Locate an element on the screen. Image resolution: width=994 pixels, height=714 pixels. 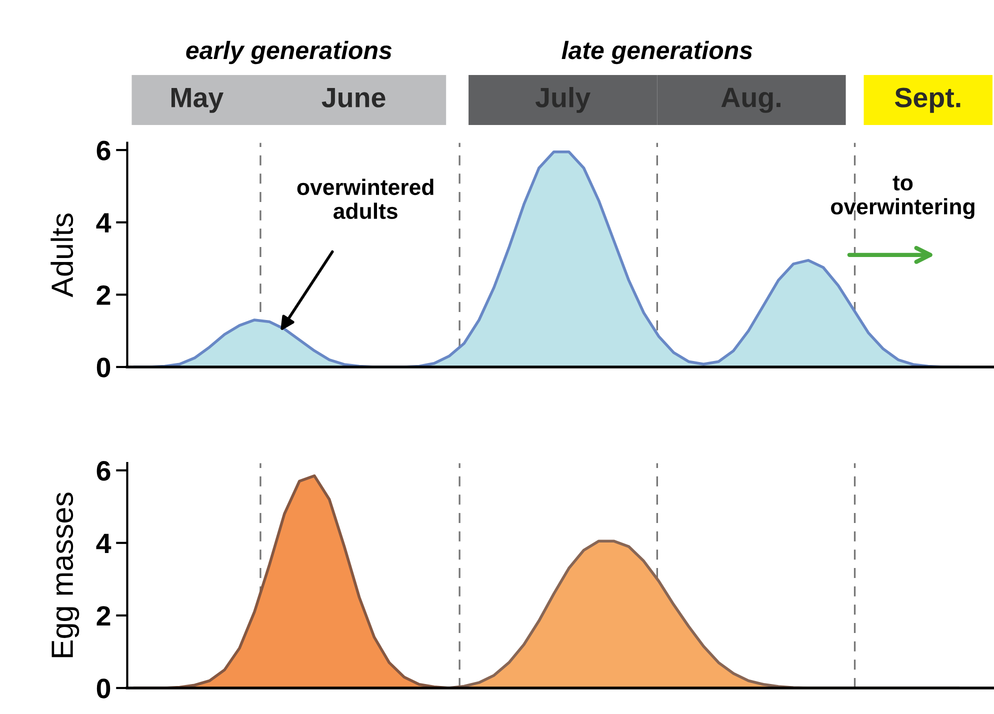
text: June is located at coordinates (354, 98).